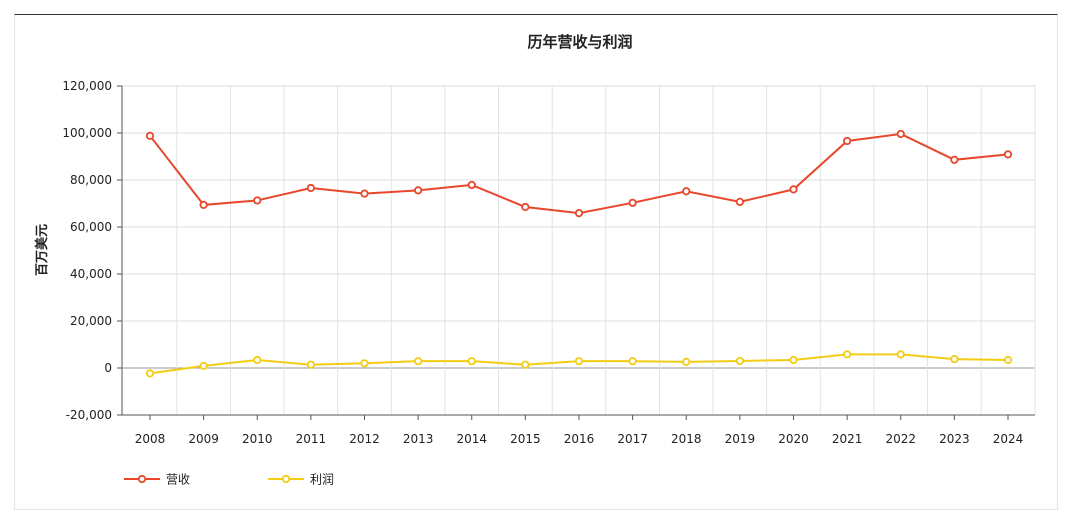 The width and height of the screenshot is (1080, 531). Describe the element at coordinates (301, 480) in the screenshot. I see `legend-item-2: 利润` at that location.